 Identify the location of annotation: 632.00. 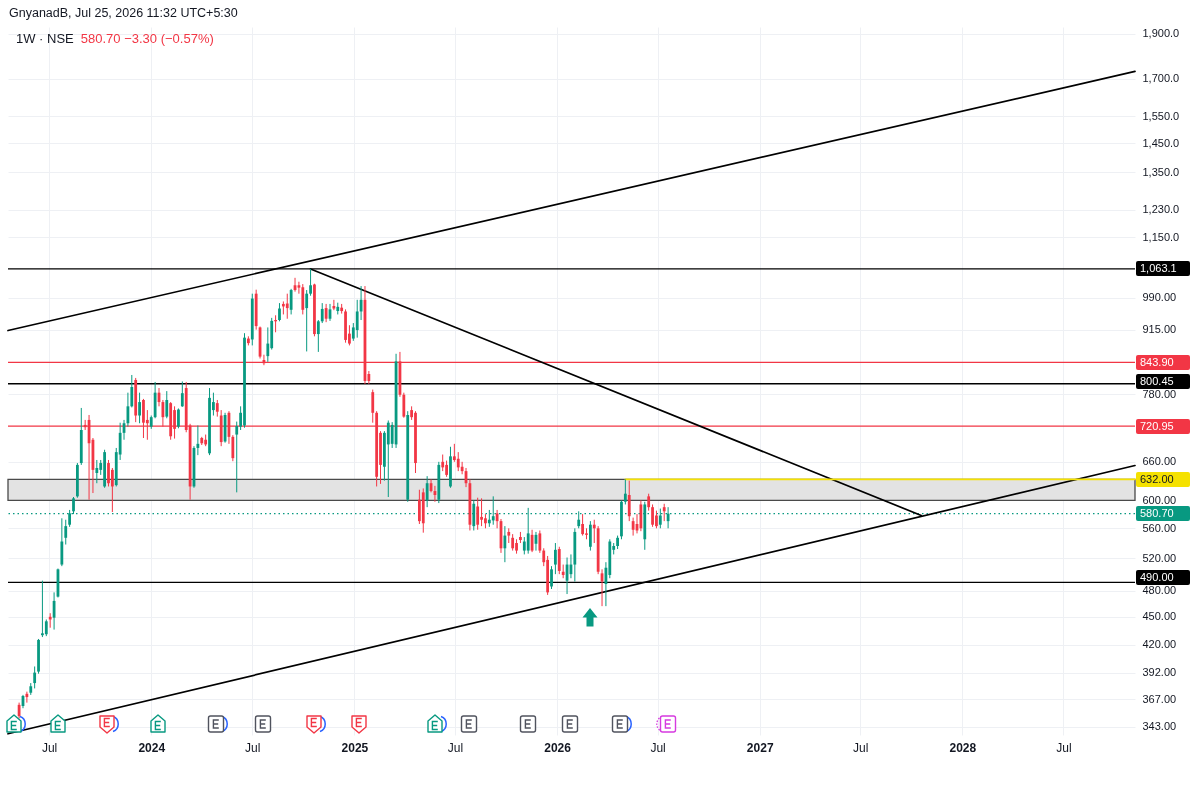
(1163, 479).